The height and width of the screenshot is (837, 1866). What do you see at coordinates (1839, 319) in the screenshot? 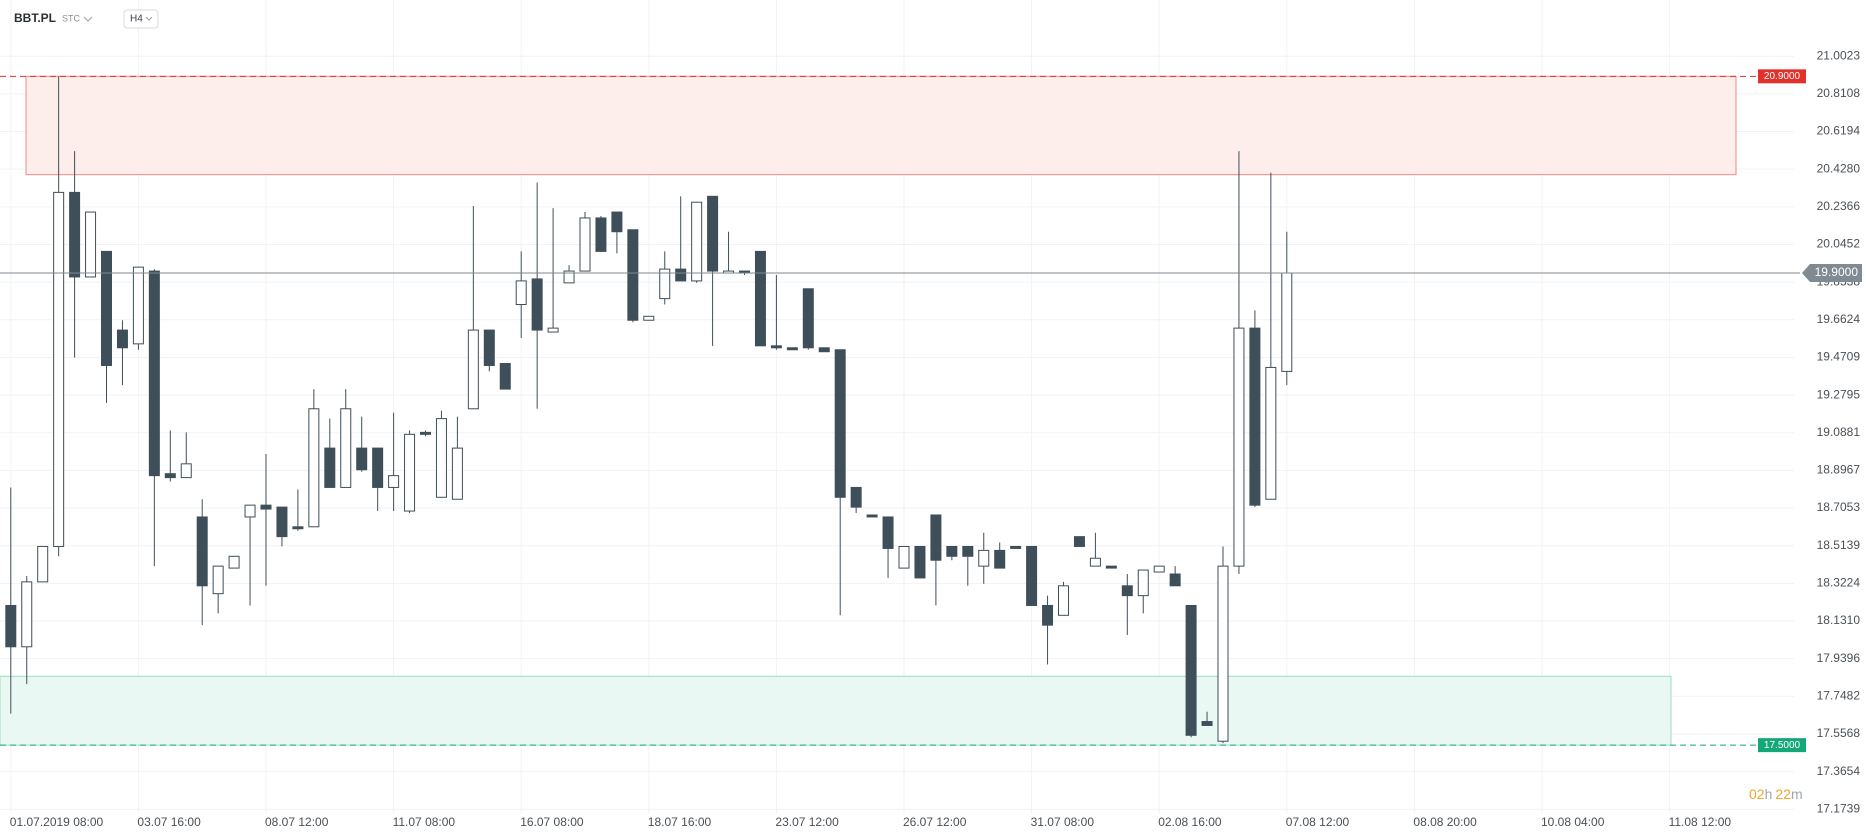
I see `y-tick-label: 19.6624` at bounding box center [1839, 319].